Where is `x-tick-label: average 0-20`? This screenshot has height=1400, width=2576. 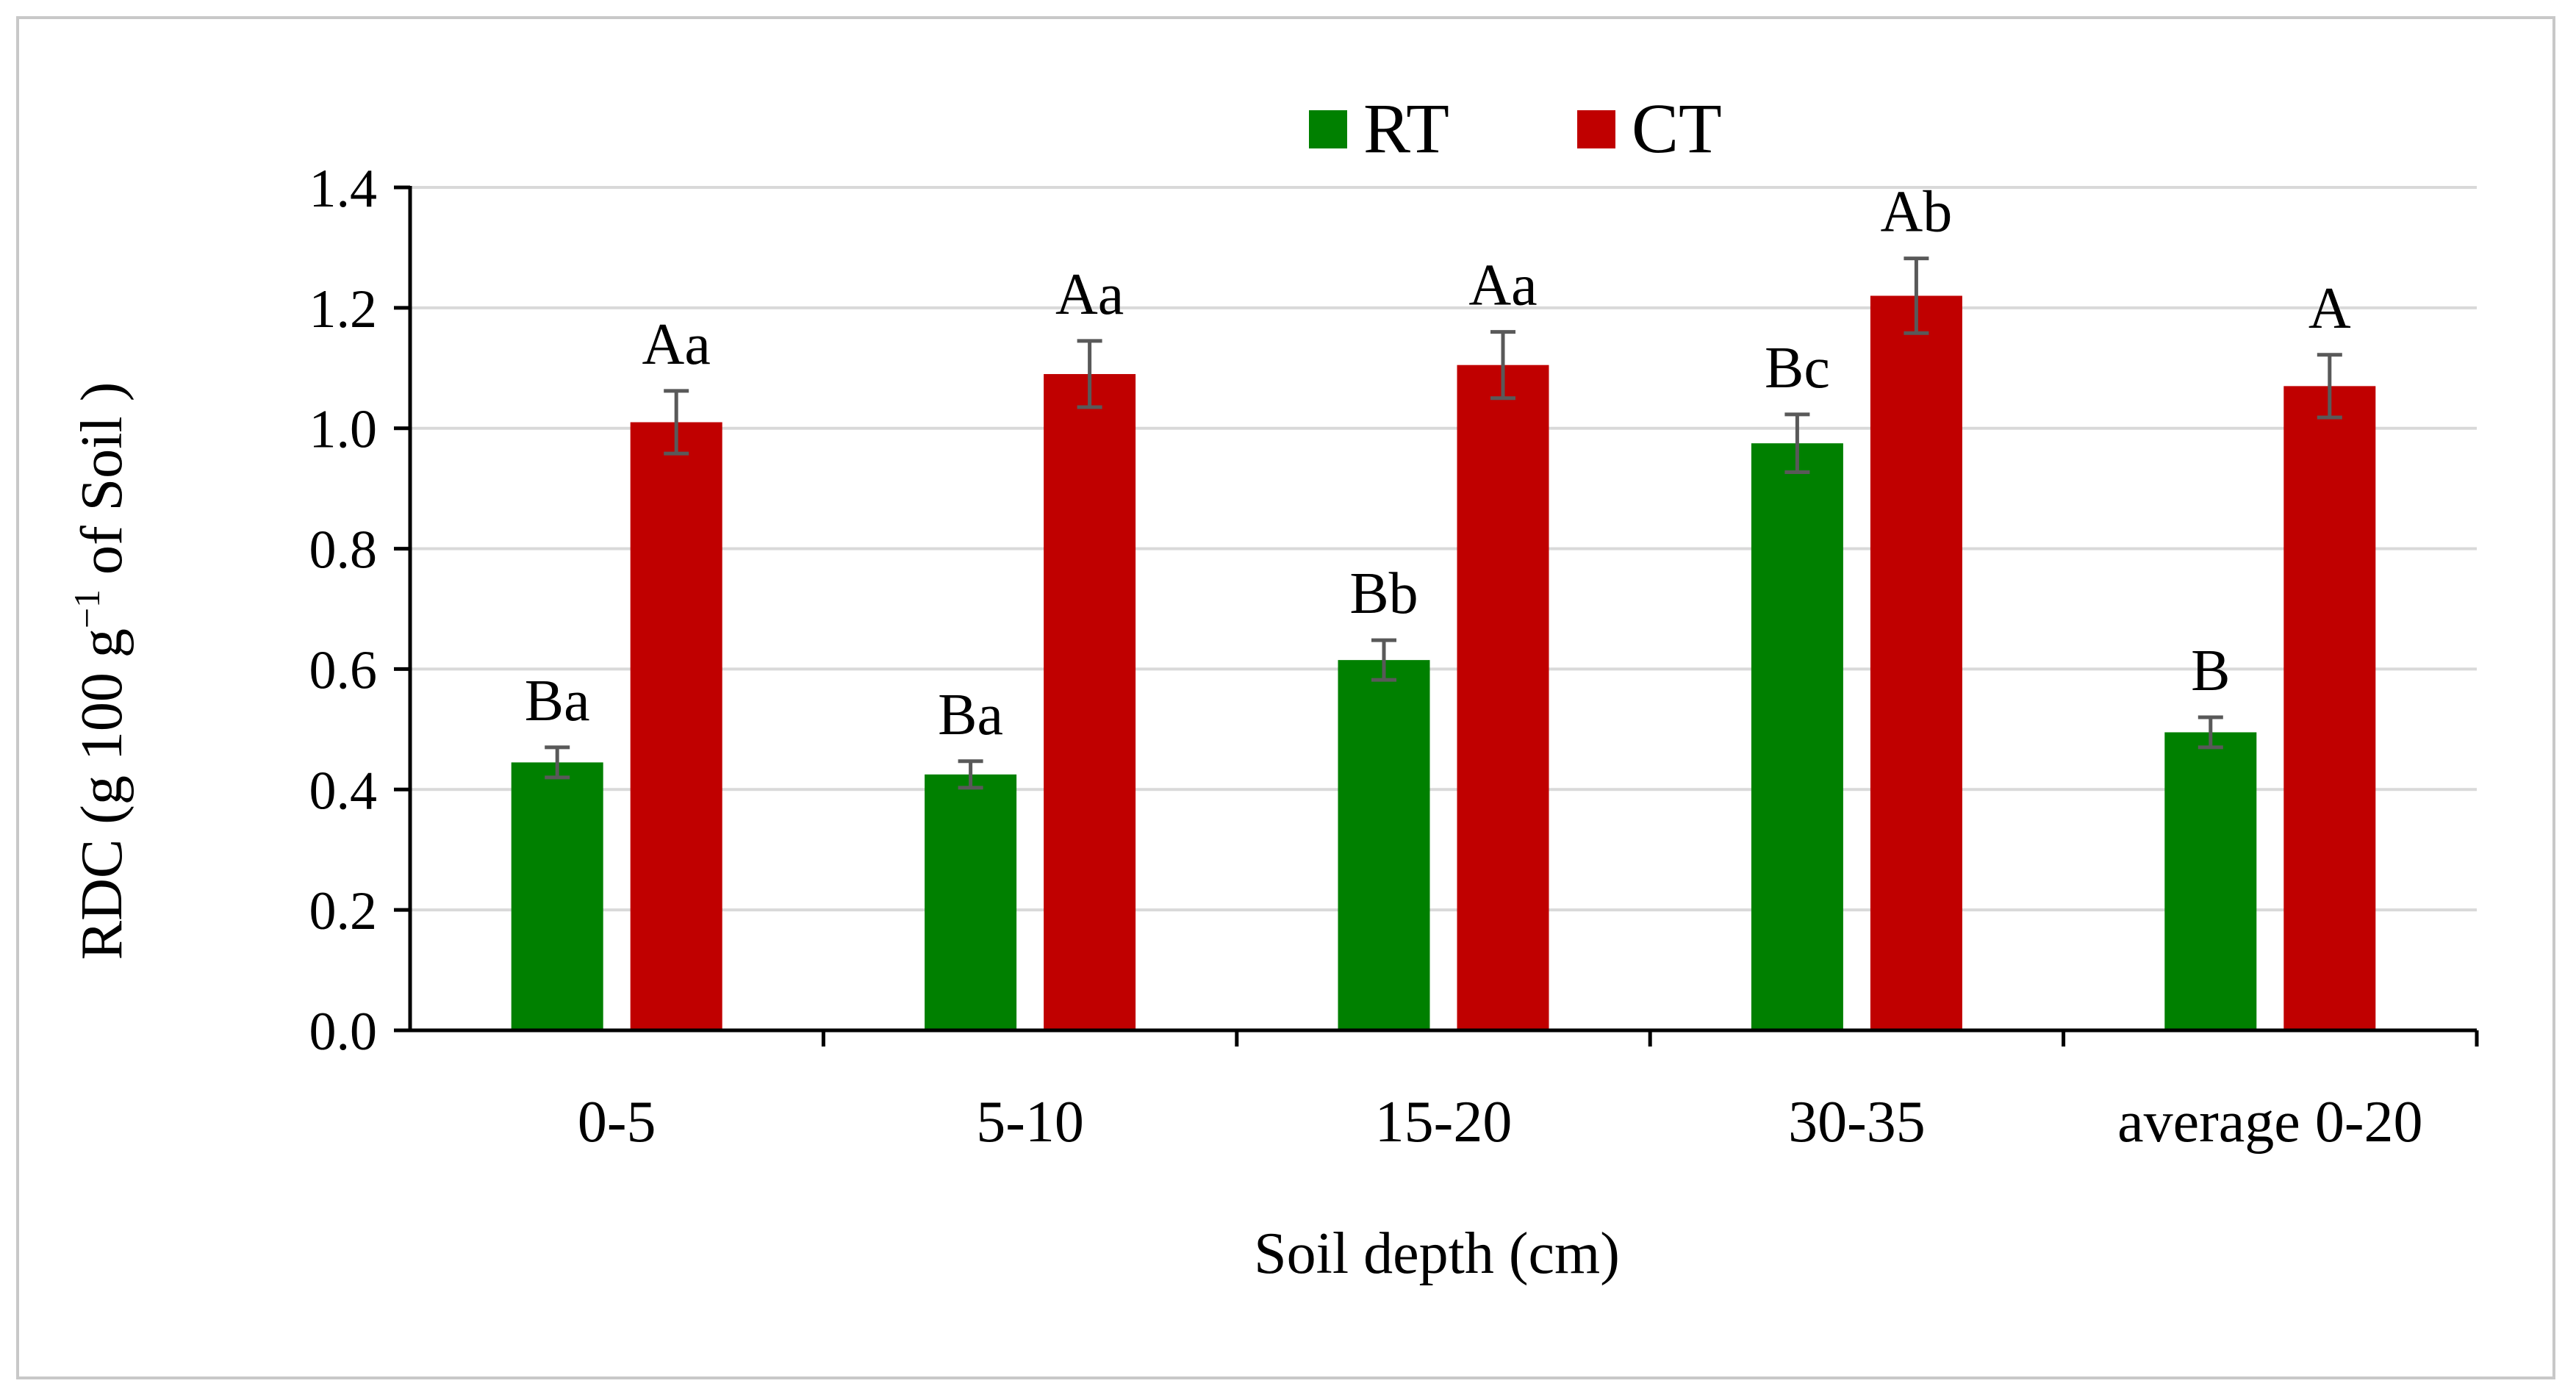
x-tick-label: average 0-20 is located at coordinates (2269, 1122).